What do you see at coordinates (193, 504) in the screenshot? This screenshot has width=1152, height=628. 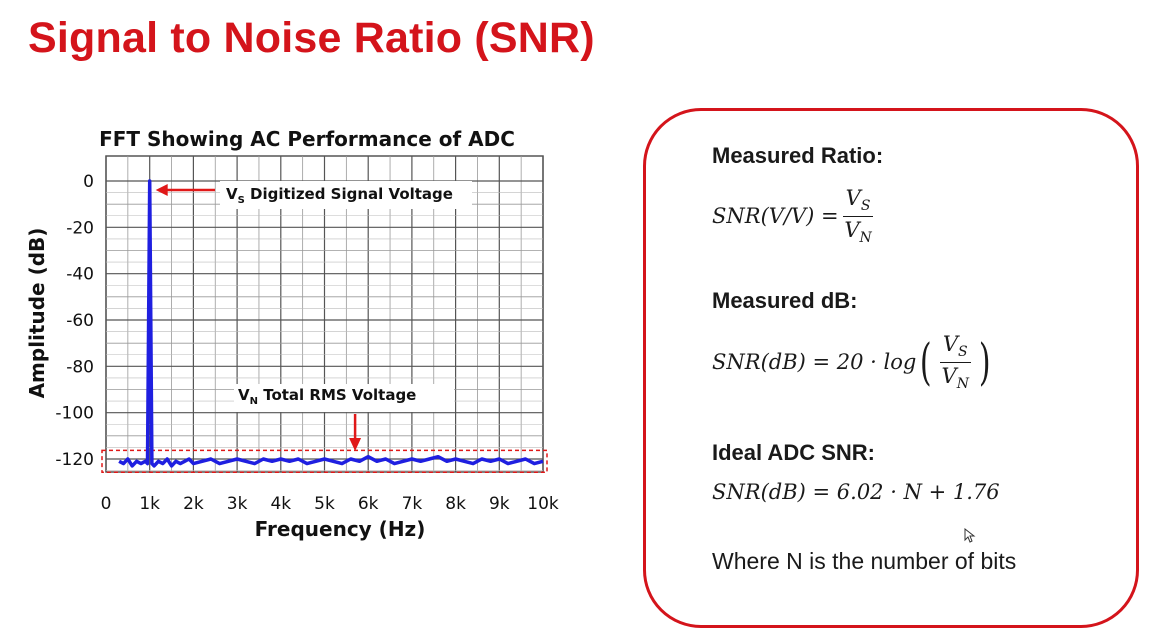 I see `x-tick-label: 2k` at bounding box center [193, 504].